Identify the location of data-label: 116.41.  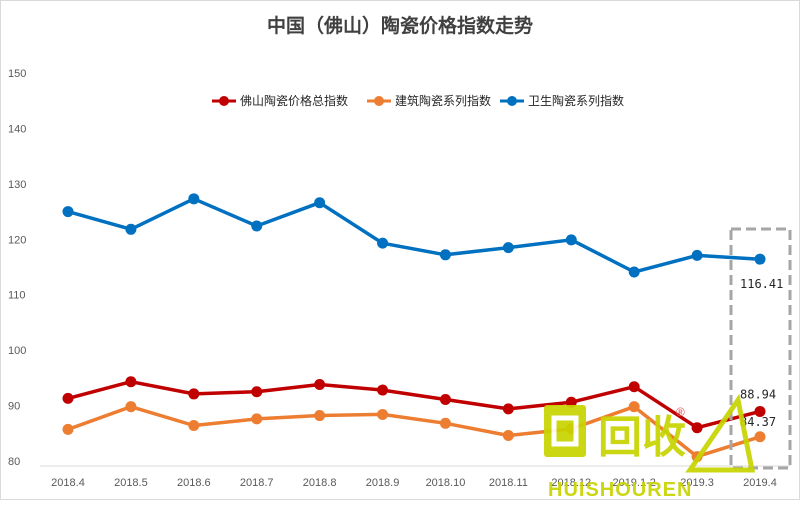
(761, 284).